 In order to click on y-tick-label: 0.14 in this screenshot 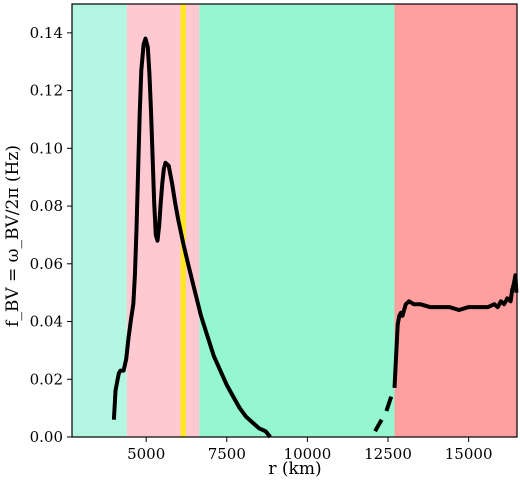, I will do `click(46, 33)`.